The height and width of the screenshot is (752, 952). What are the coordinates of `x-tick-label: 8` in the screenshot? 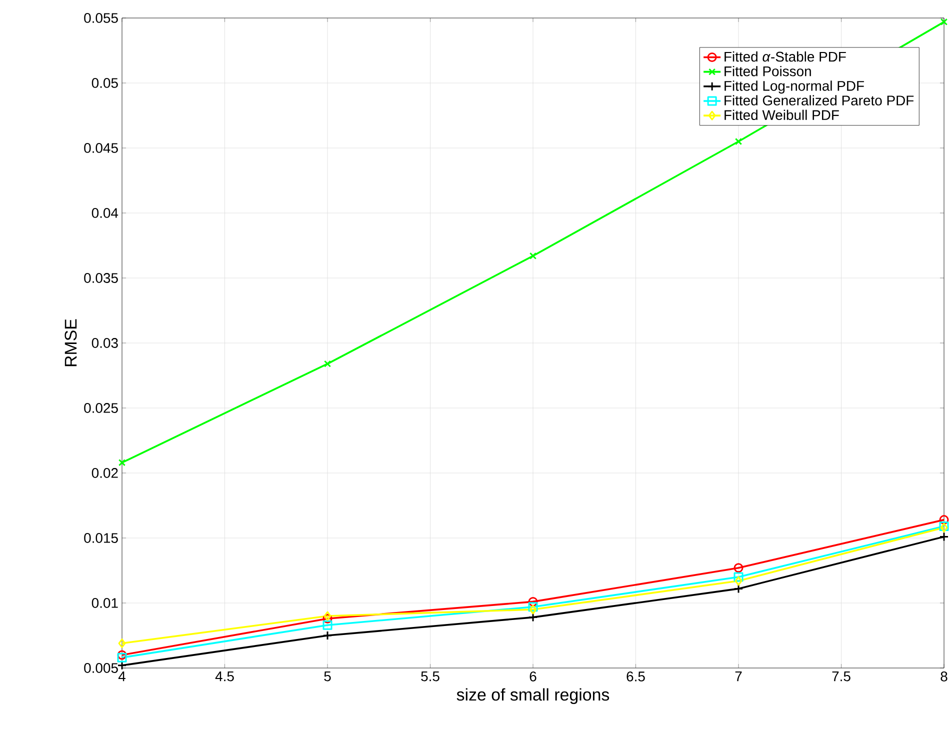 It's located at (944, 677).